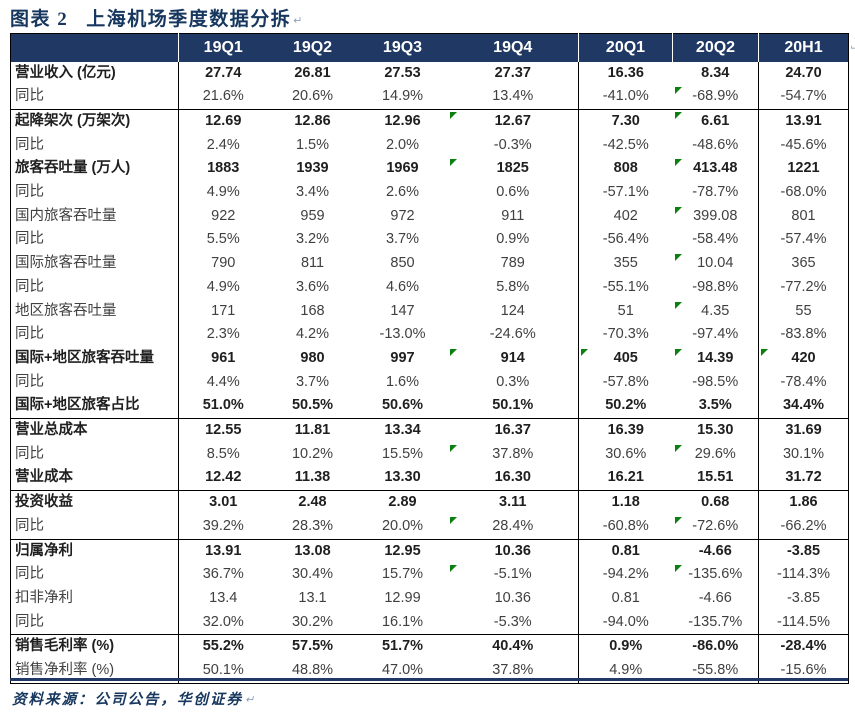 The image size is (855, 717). What do you see at coordinates (625, 598) in the screenshot?
I see `cell: 0.81` at bounding box center [625, 598].